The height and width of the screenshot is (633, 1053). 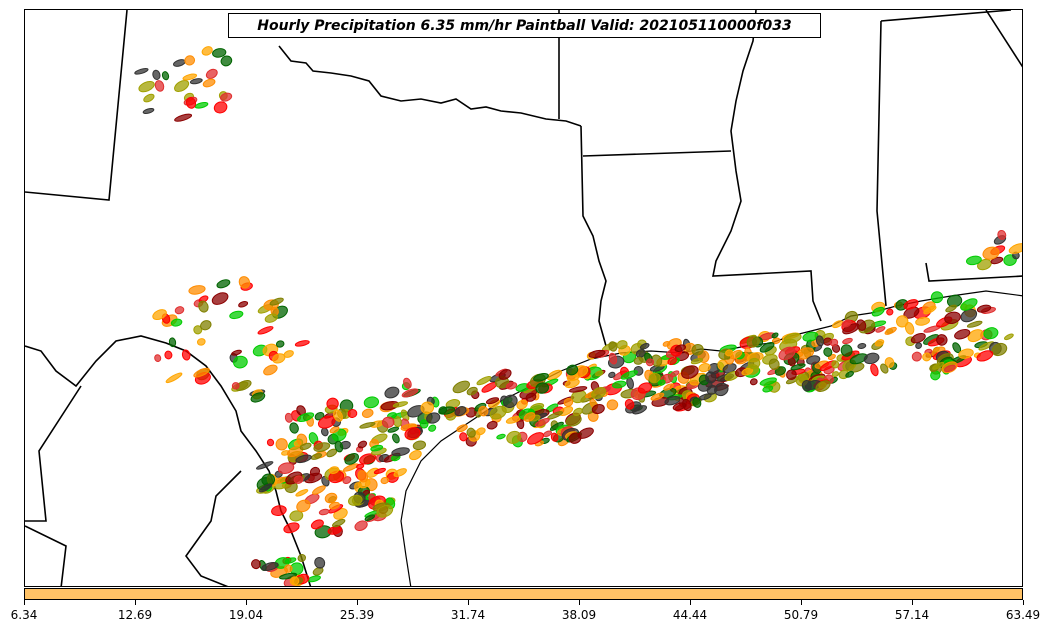 What do you see at coordinates (579, 615) in the screenshot?
I see `colorbar-tick-label: 38.09` at bounding box center [579, 615].